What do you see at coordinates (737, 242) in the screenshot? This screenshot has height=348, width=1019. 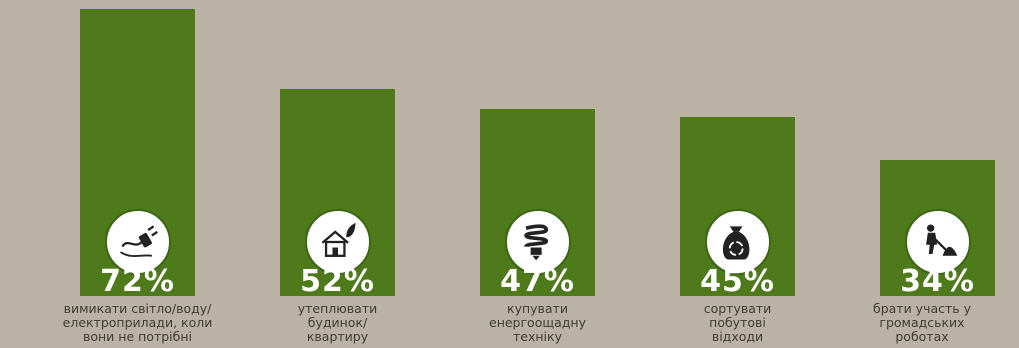 I see `recycle-bag-icon` at bounding box center [737, 242].